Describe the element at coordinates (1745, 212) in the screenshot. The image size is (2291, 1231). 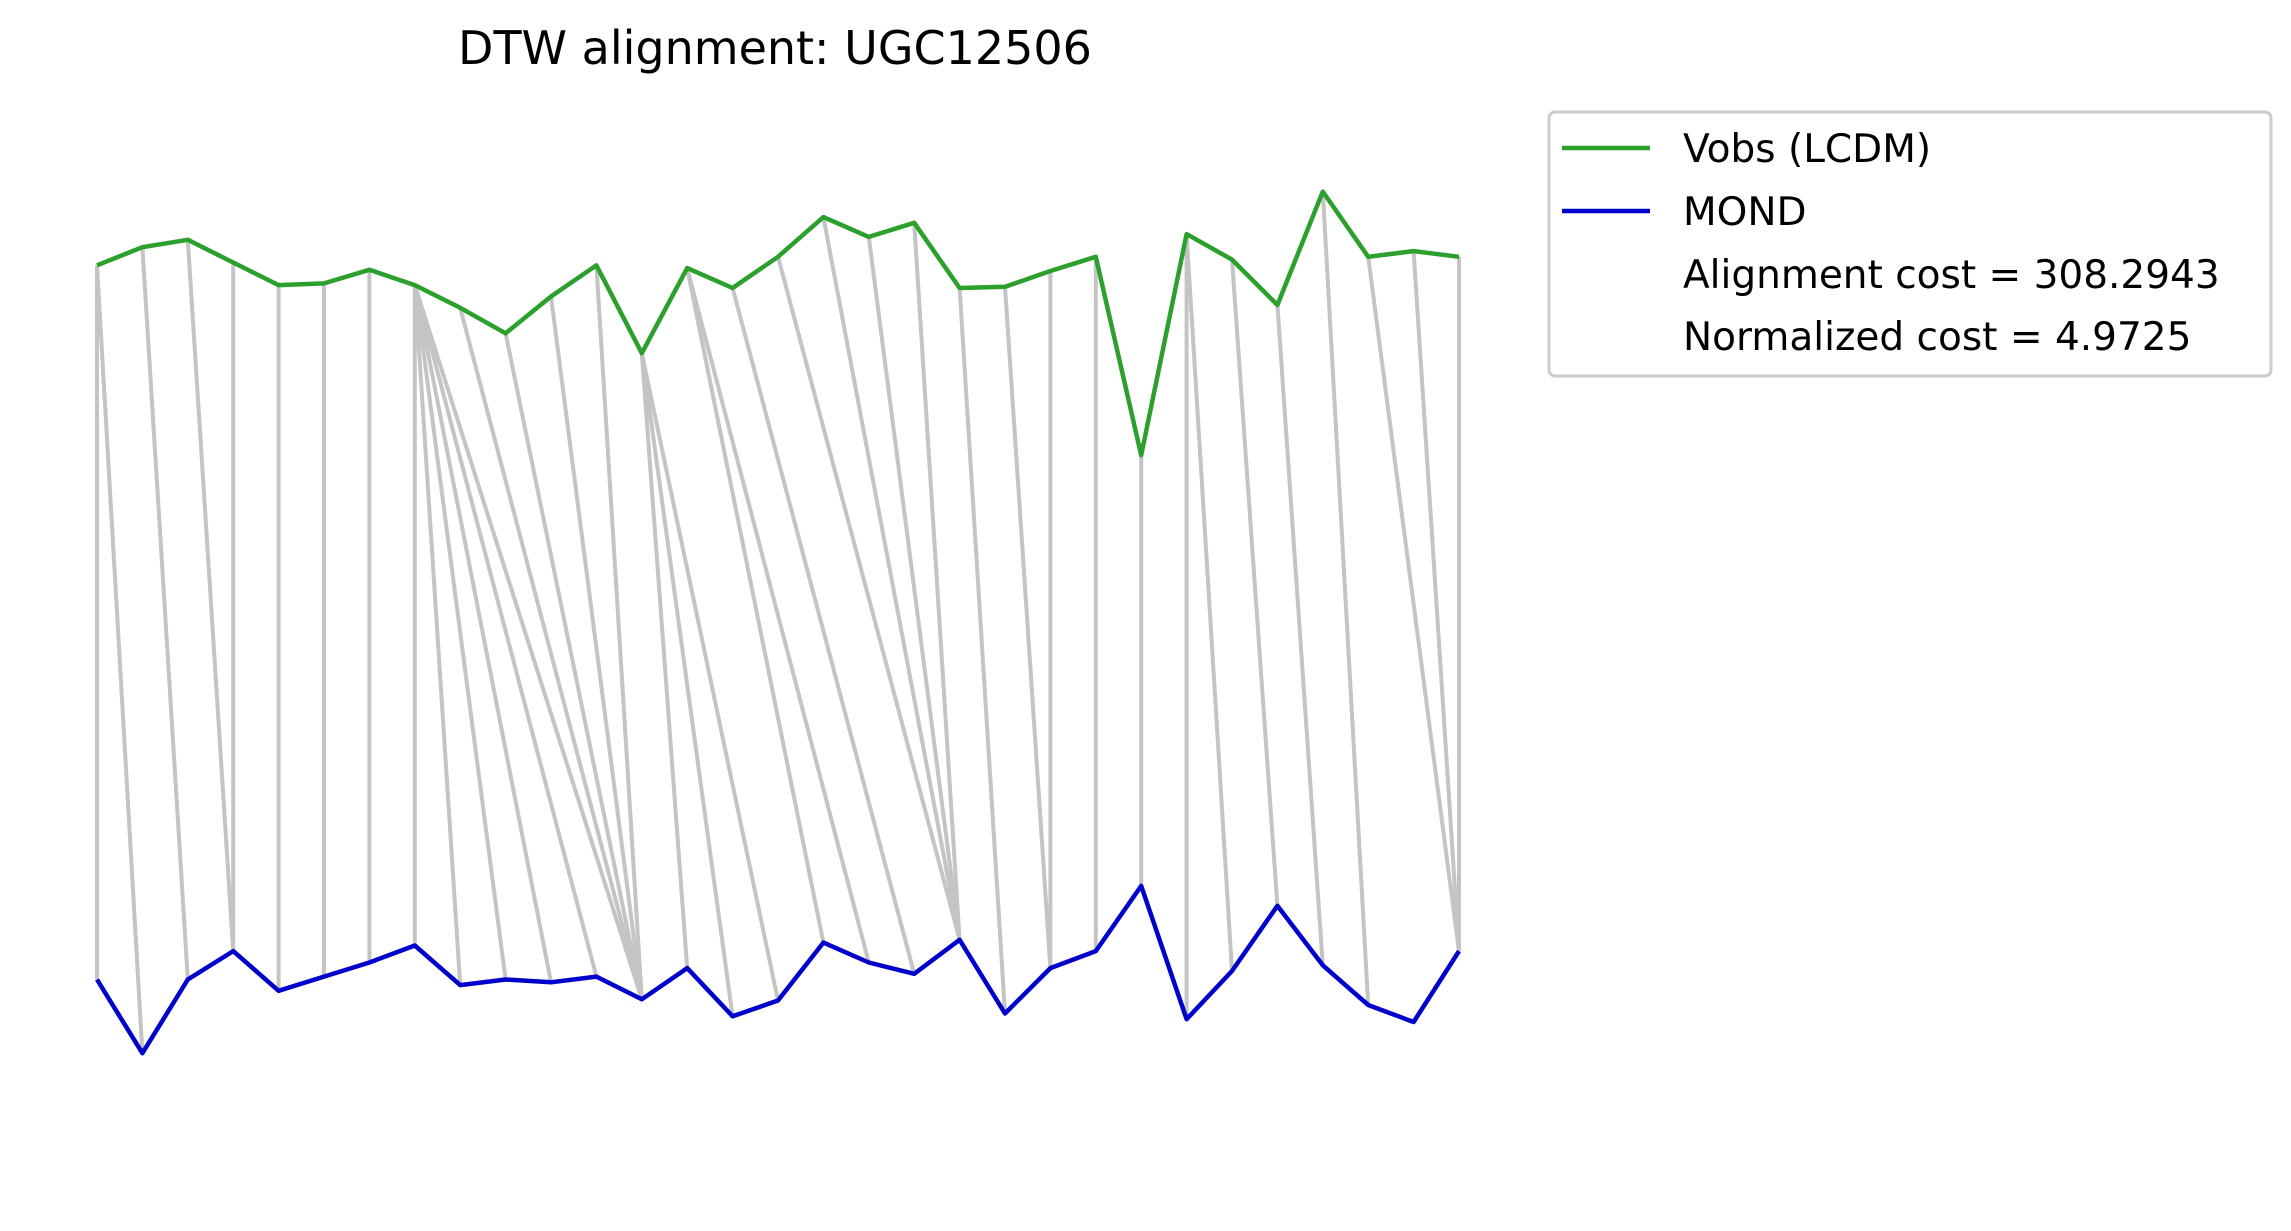
I see `legend-label-mond: MOND` at that location.